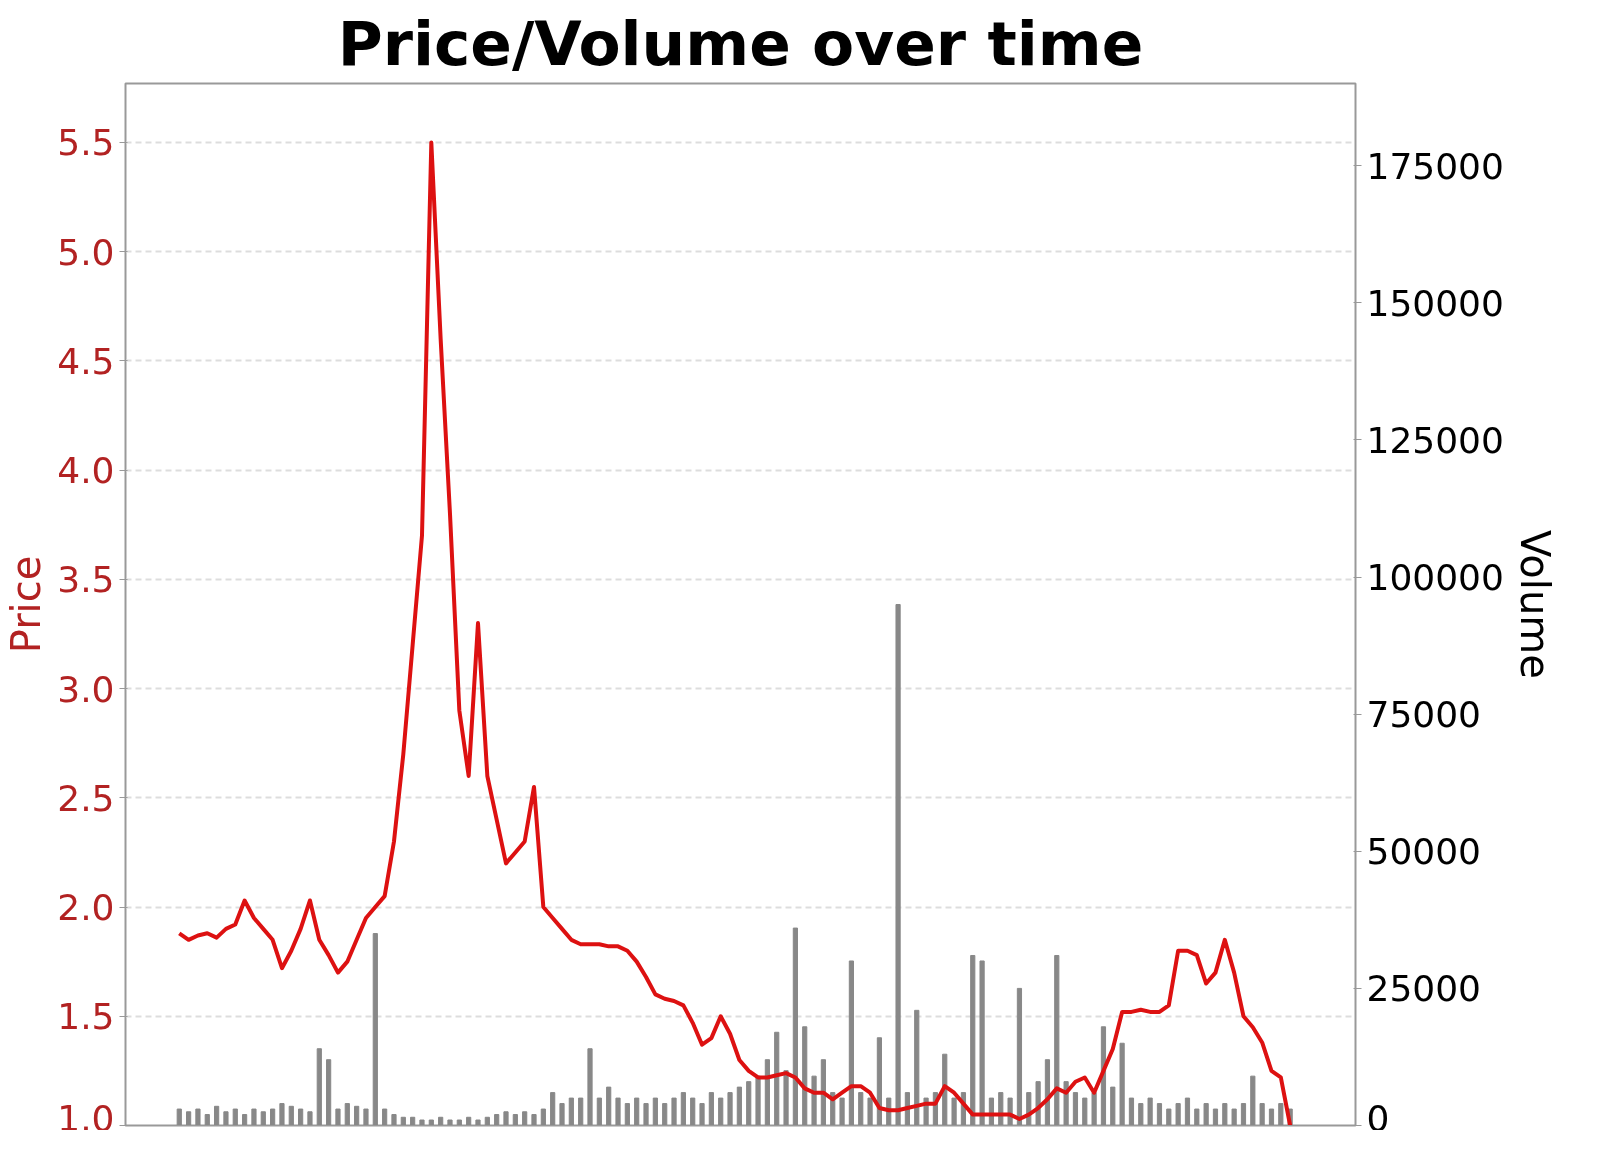 The image size is (1600, 1171). Describe the element at coordinates (1424, 852) in the screenshot. I see `y2-tick-label: 50000` at that location.